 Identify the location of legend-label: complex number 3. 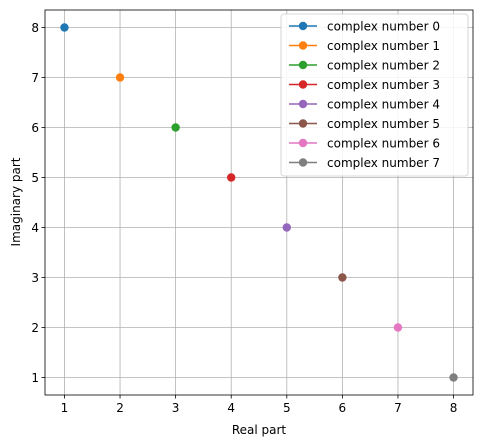
(383, 85).